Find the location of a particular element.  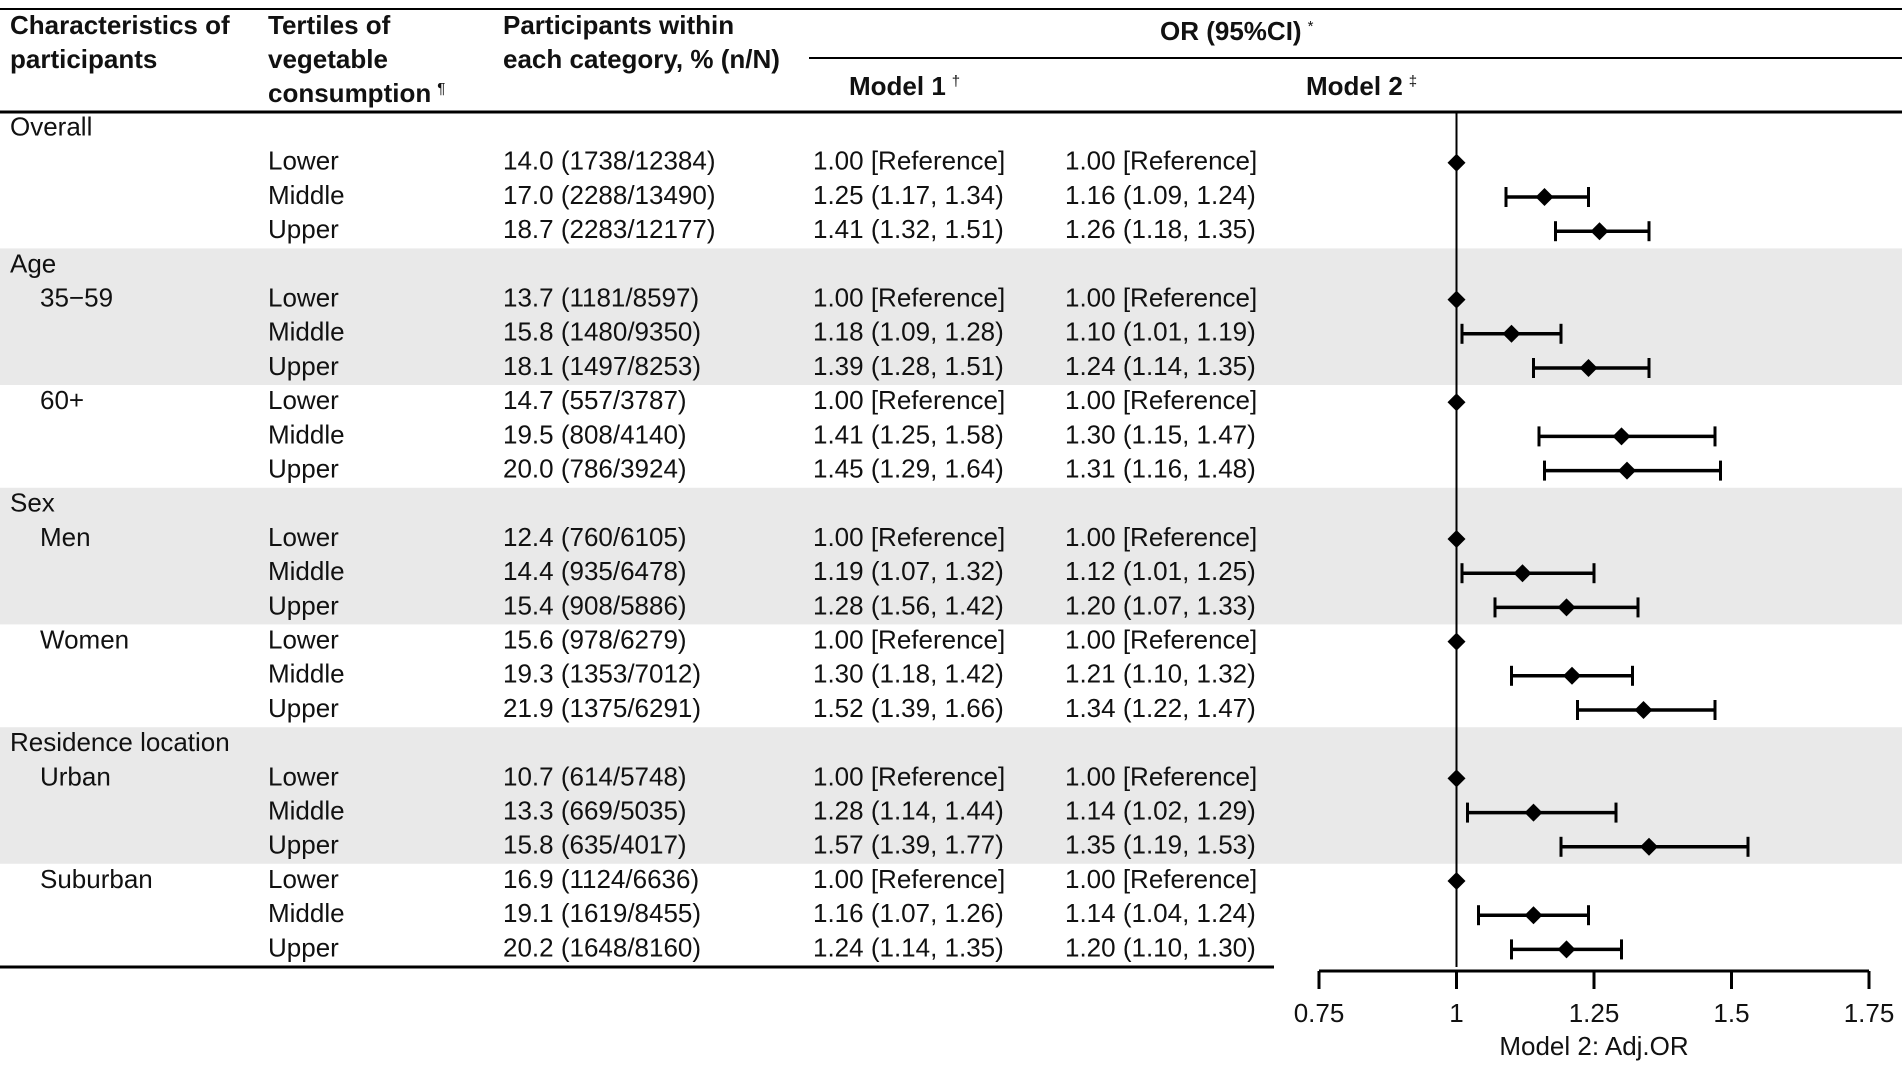

subgroup-label: Women is located at coordinates (84, 639).